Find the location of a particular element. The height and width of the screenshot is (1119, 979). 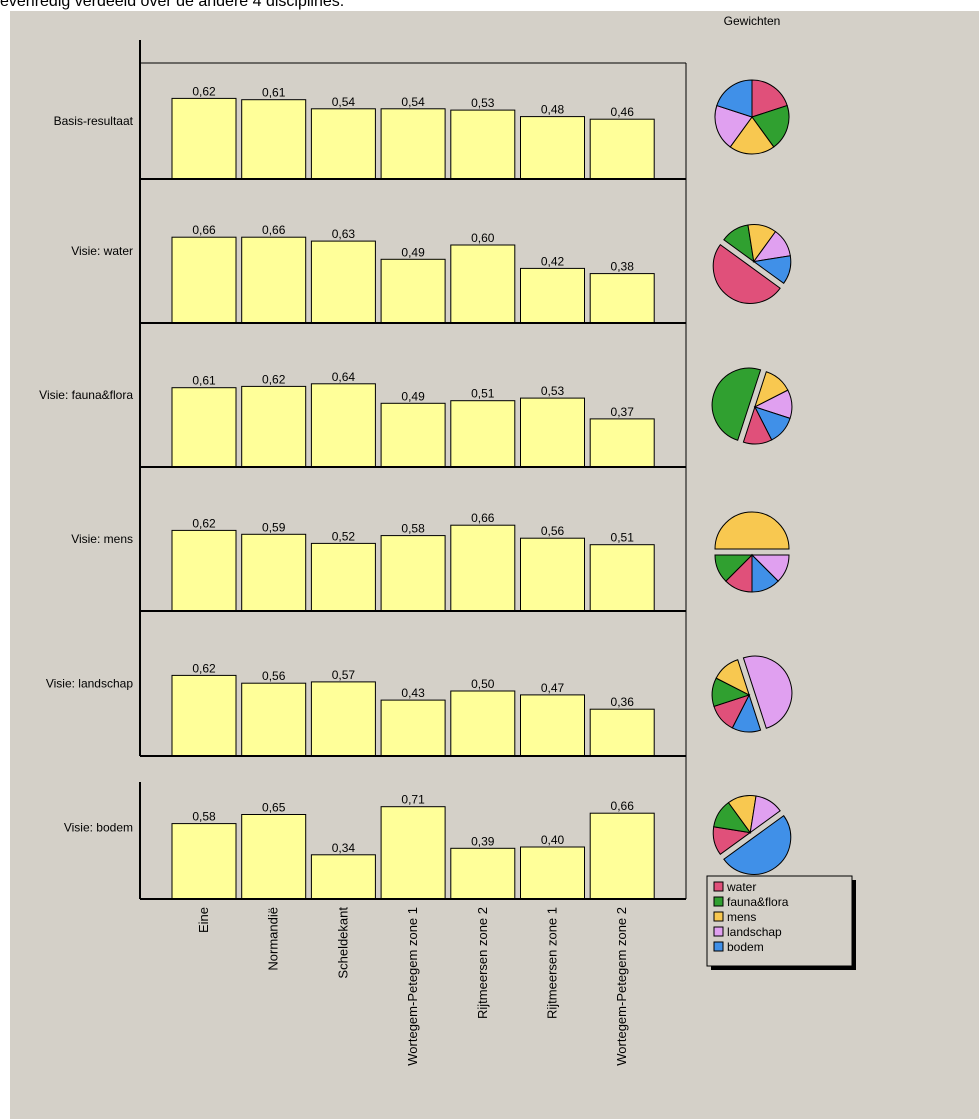

category-label: Wortegem-Petegem zone 1 is located at coordinates (412, 986).